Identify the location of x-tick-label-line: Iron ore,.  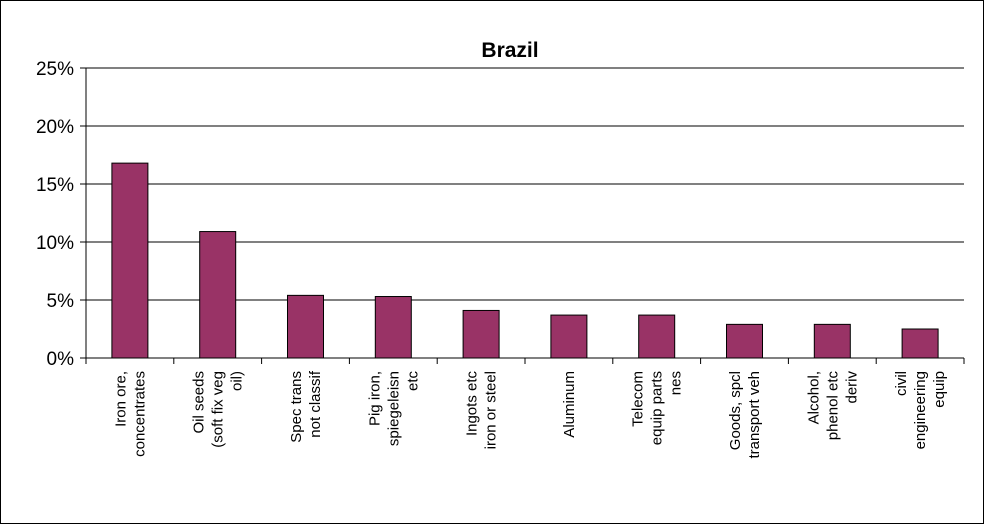
(120, 399).